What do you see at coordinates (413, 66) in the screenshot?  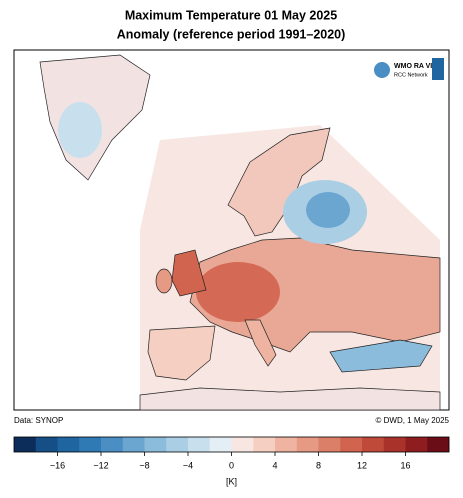 I see `logo-text: WMO RA VI` at bounding box center [413, 66].